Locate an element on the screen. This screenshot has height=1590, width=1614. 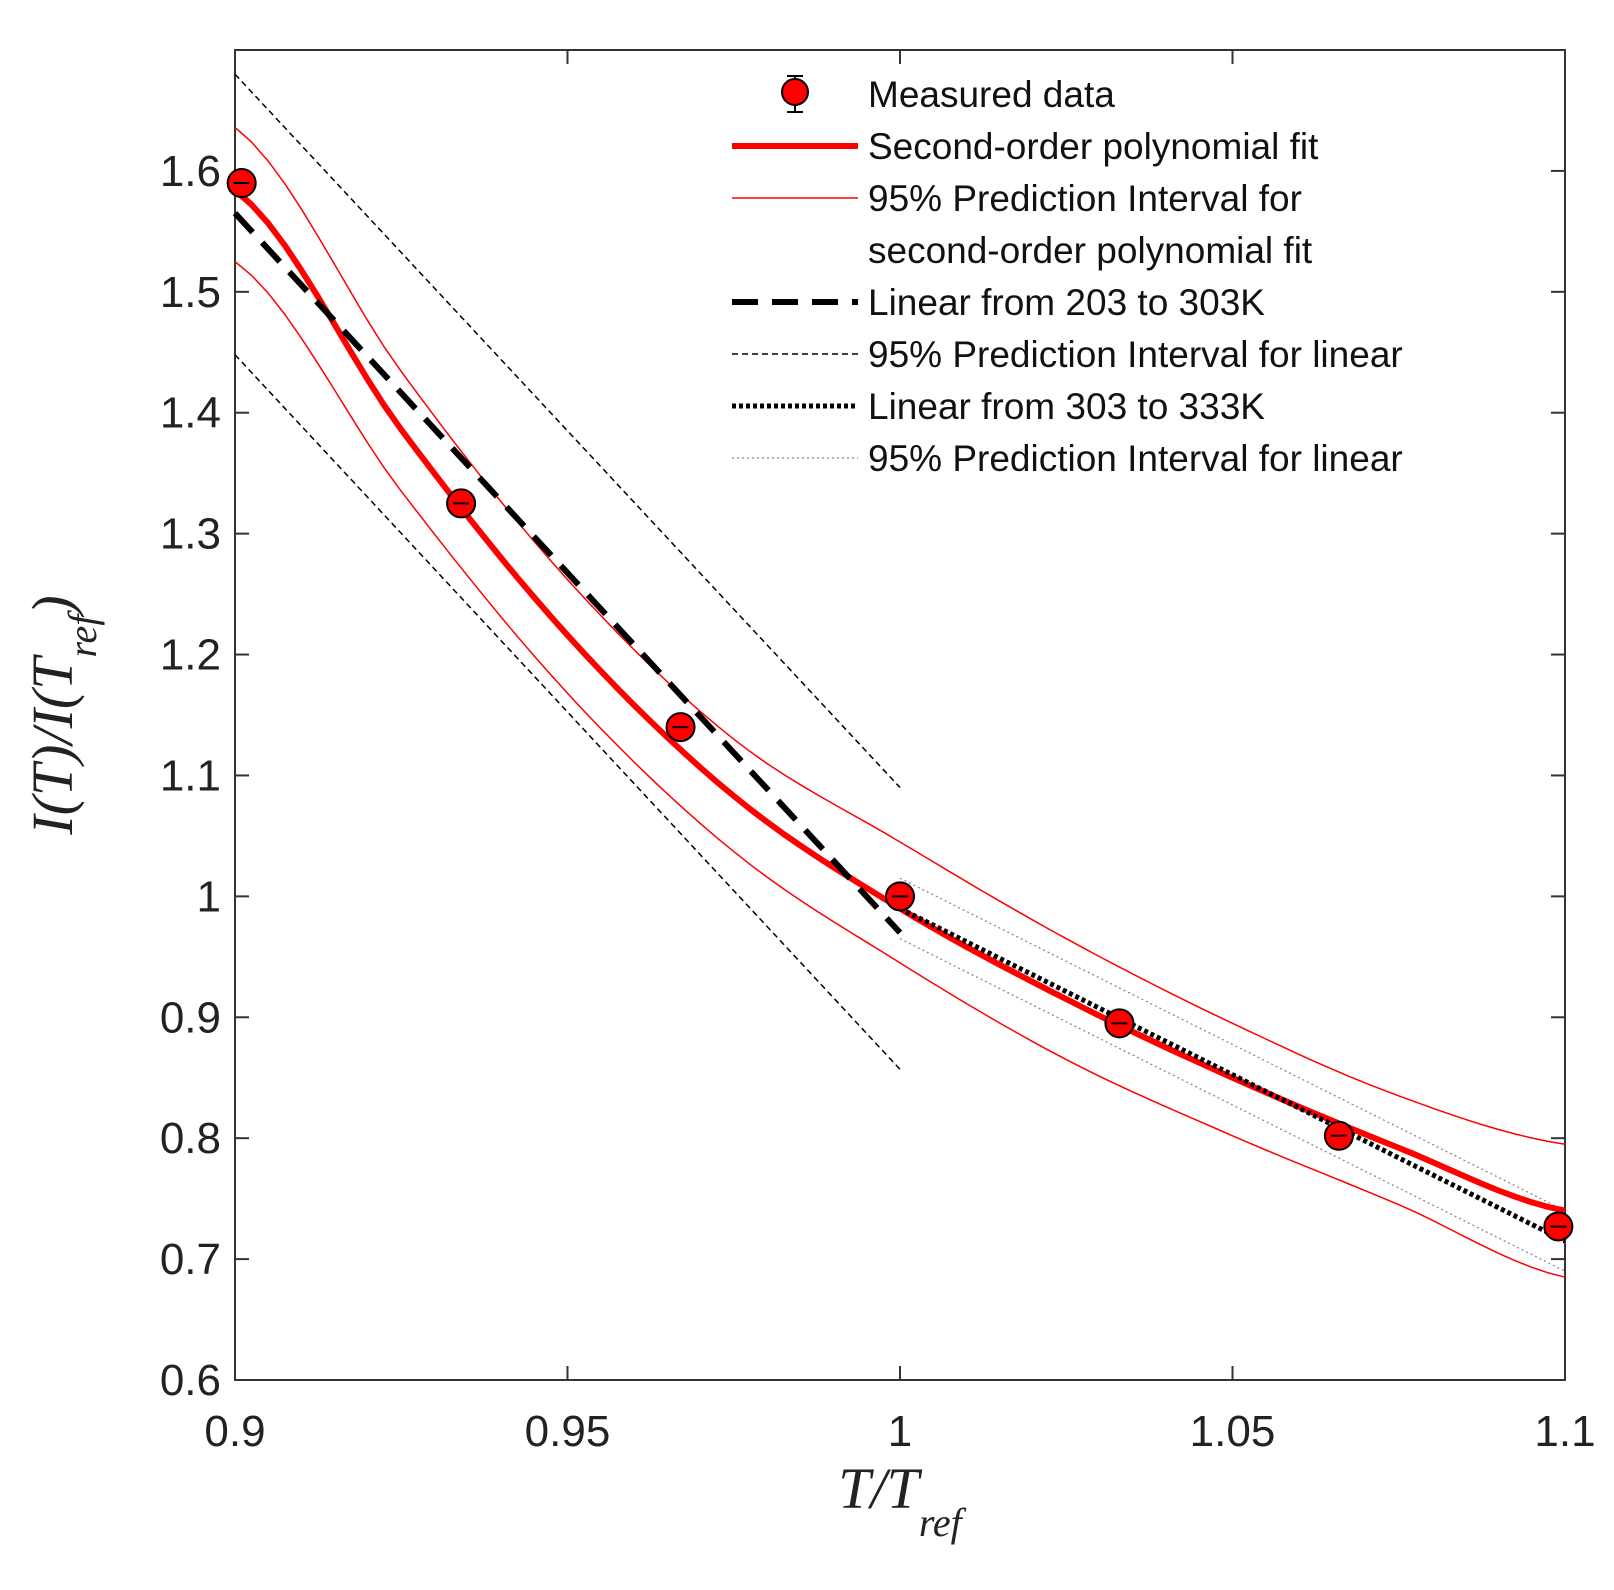
y-tick-label-2: 0.8 is located at coordinates (190, 1138).